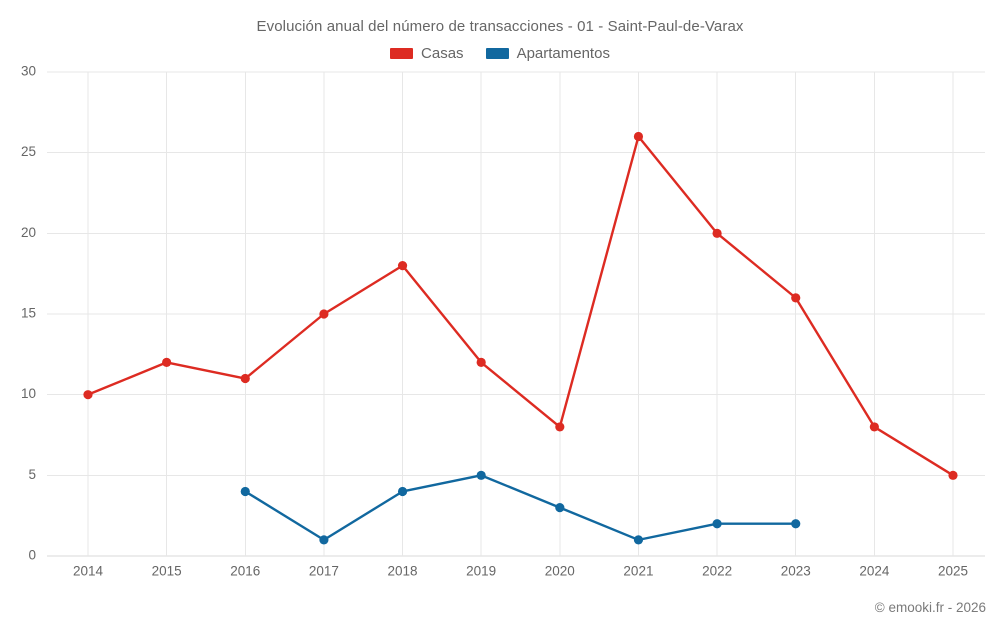 Image resolution: width=1000 pixels, height=625 pixels. What do you see at coordinates (28, 151) in the screenshot?
I see `y-tick-label: 25` at bounding box center [28, 151].